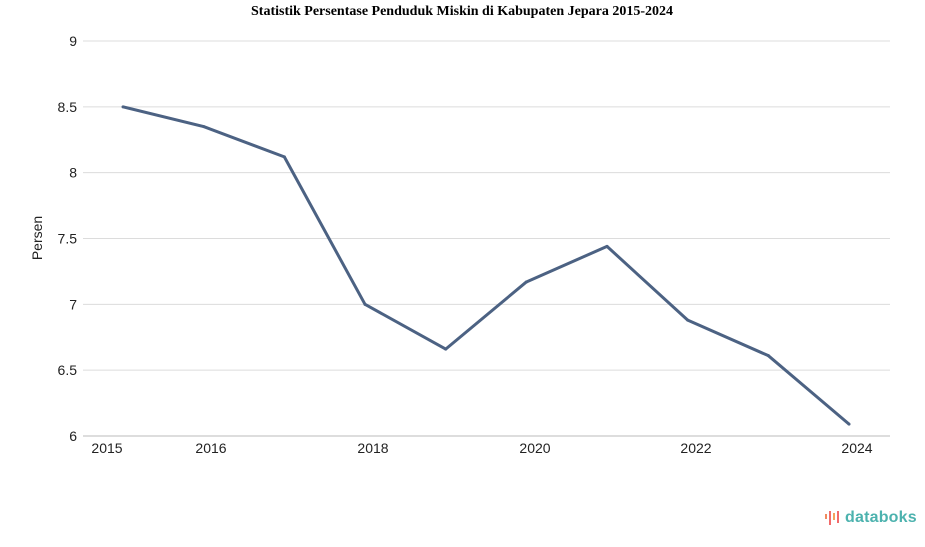 The width and height of the screenshot is (925, 547). What do you see at coordinates (68, 239) in the screenshot?
I see `y-tick-label: 7.5` at bounding box center [68, 239].